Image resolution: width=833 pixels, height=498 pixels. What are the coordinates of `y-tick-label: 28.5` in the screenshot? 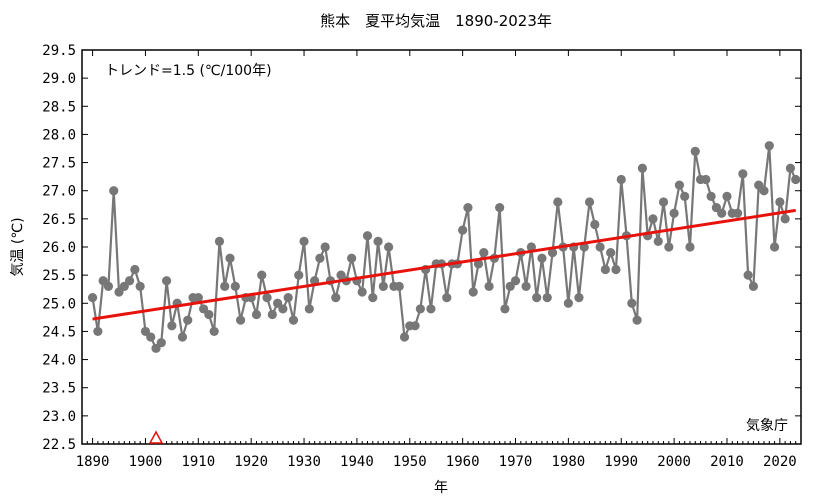 It's located at (59, 107).